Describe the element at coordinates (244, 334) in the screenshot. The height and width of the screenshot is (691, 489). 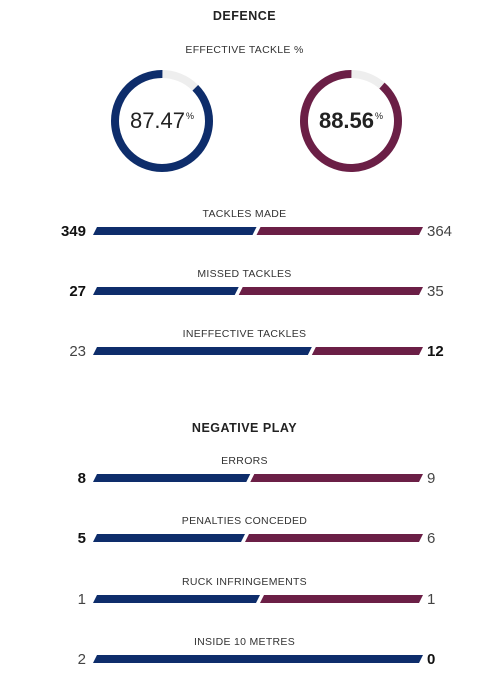
I see `stat-label: INEFFECTIVE TACKLES` at that location.